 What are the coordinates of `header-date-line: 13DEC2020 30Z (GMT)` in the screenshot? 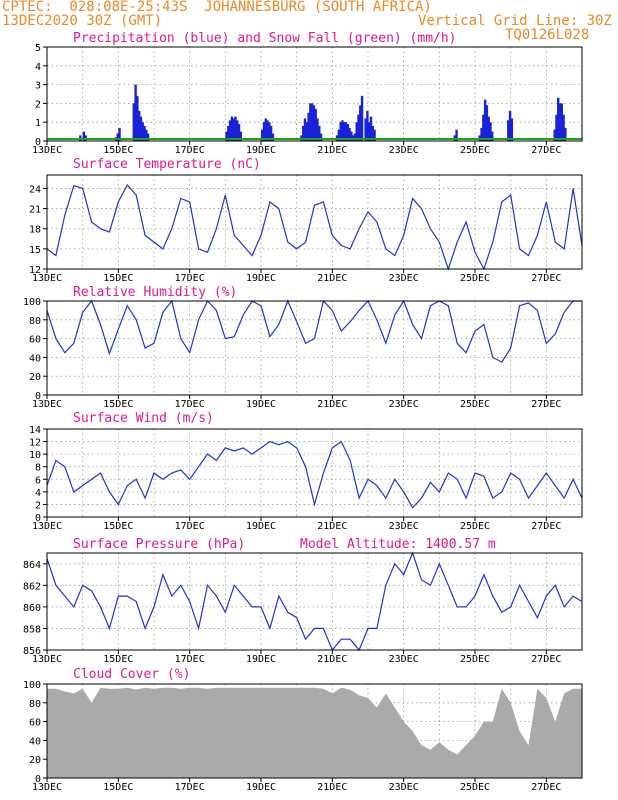 It's located at (82, 21).